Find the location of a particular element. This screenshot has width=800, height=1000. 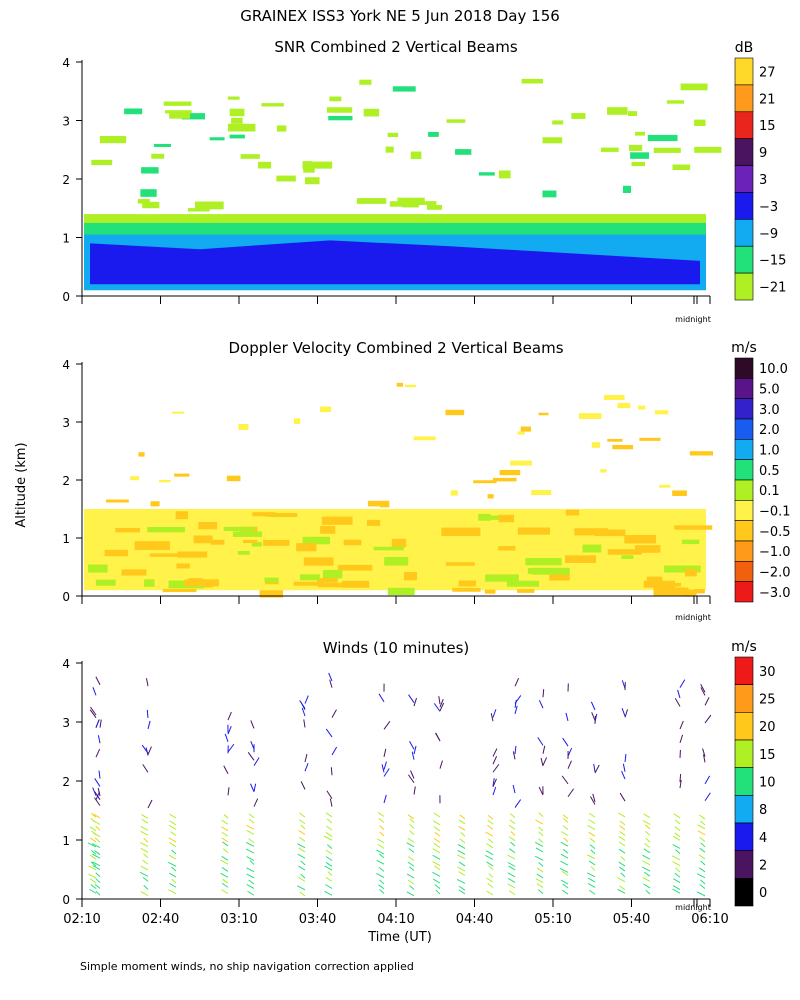

x-tick-label: 05:10 is located at coordinates (552, 919).